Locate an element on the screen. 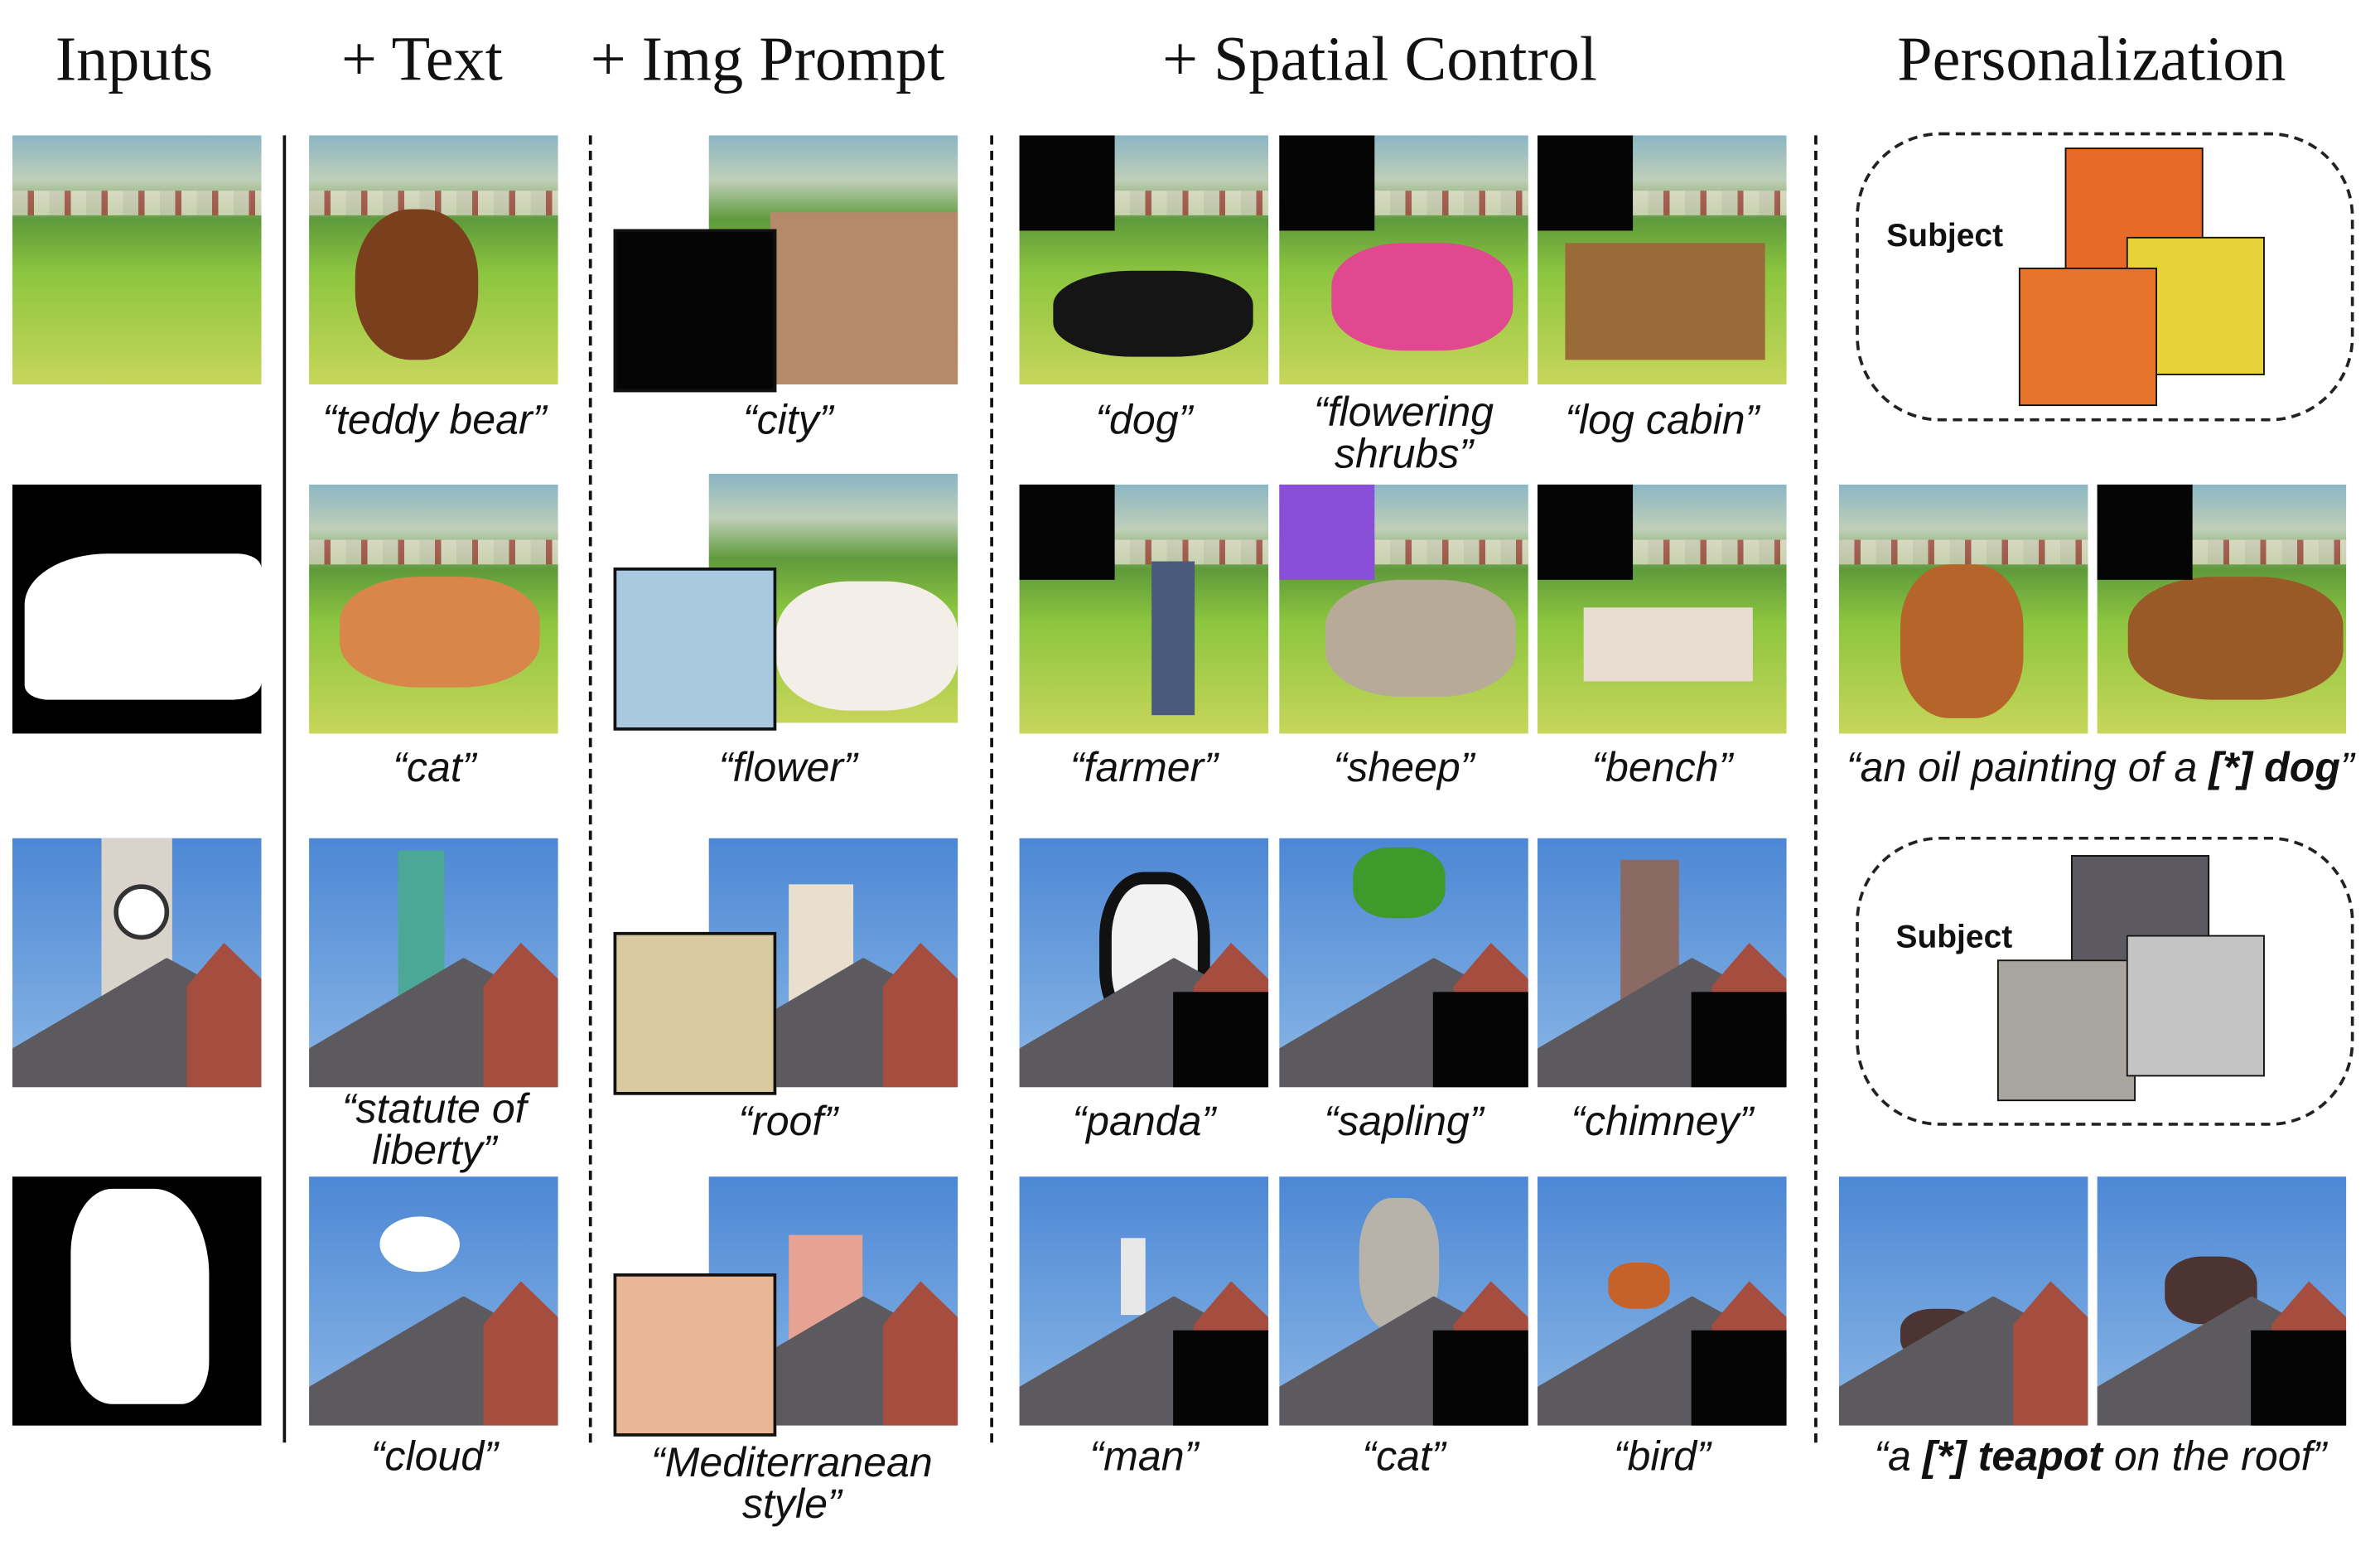  caption-flower: “flower” is located at coordinates (787, 767).